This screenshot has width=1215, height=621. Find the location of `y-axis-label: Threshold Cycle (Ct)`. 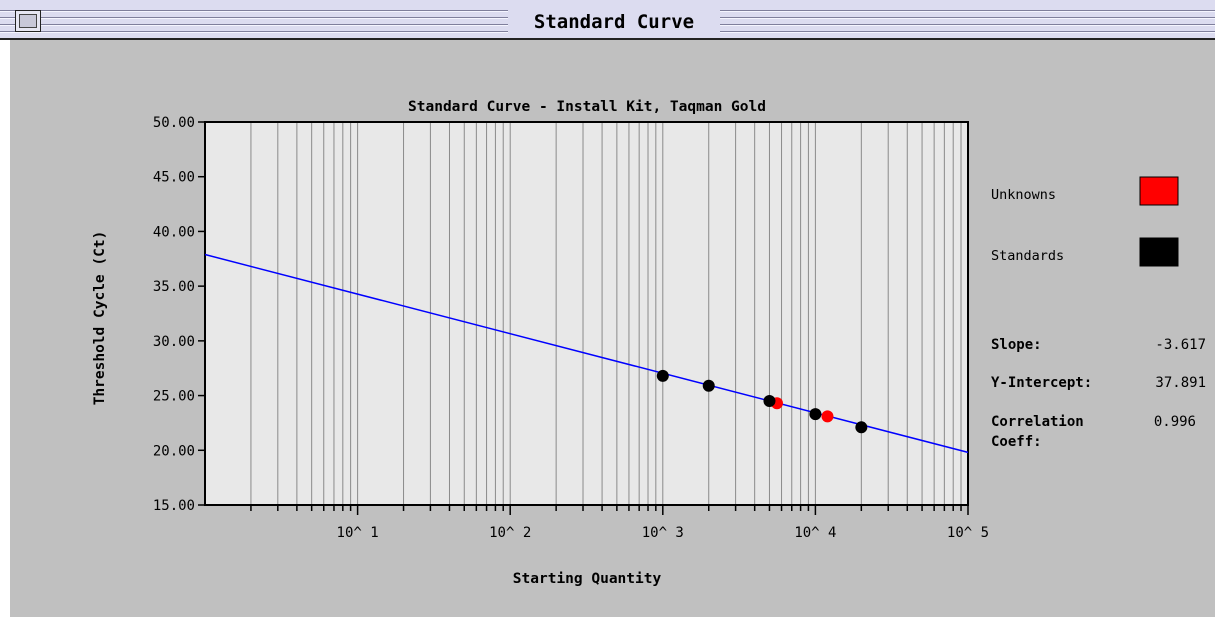

y-axis-label: Threshold Cycle (Ct) is located at coordinates (100, 318).